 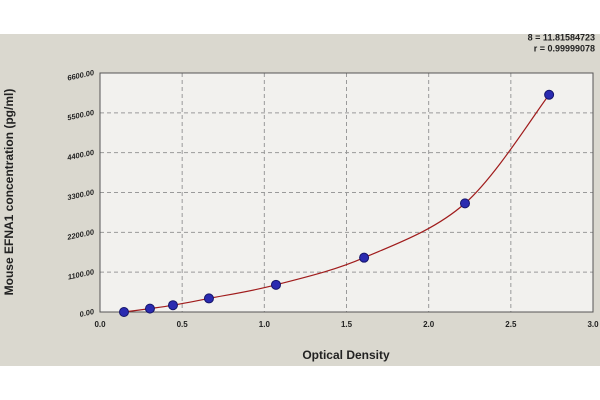 What do you see at coordinates (9, 192) in the screenshot?
I see `y-axis-label: Mouse EFNA1 concentration (pg/ml)` at bounding box center [9, 192].